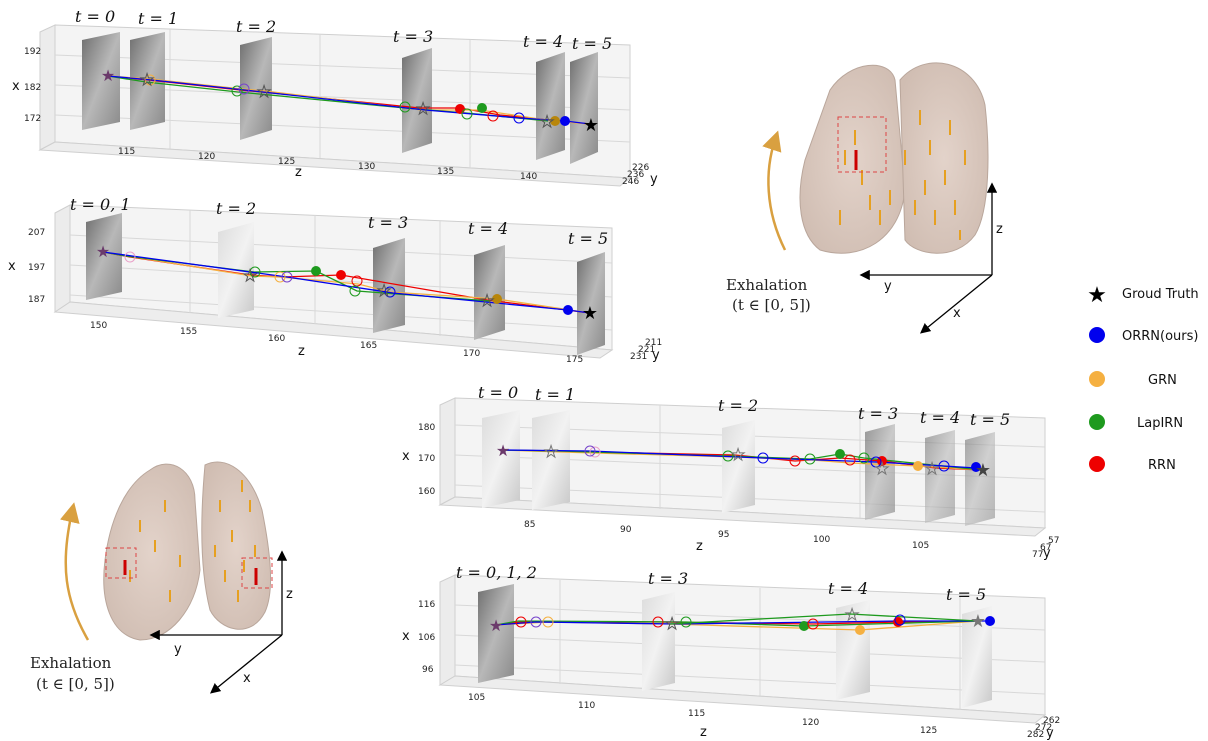 This screenshot has width=1208, height=741. I want to click on panel-2-grid, so click(341, 273).